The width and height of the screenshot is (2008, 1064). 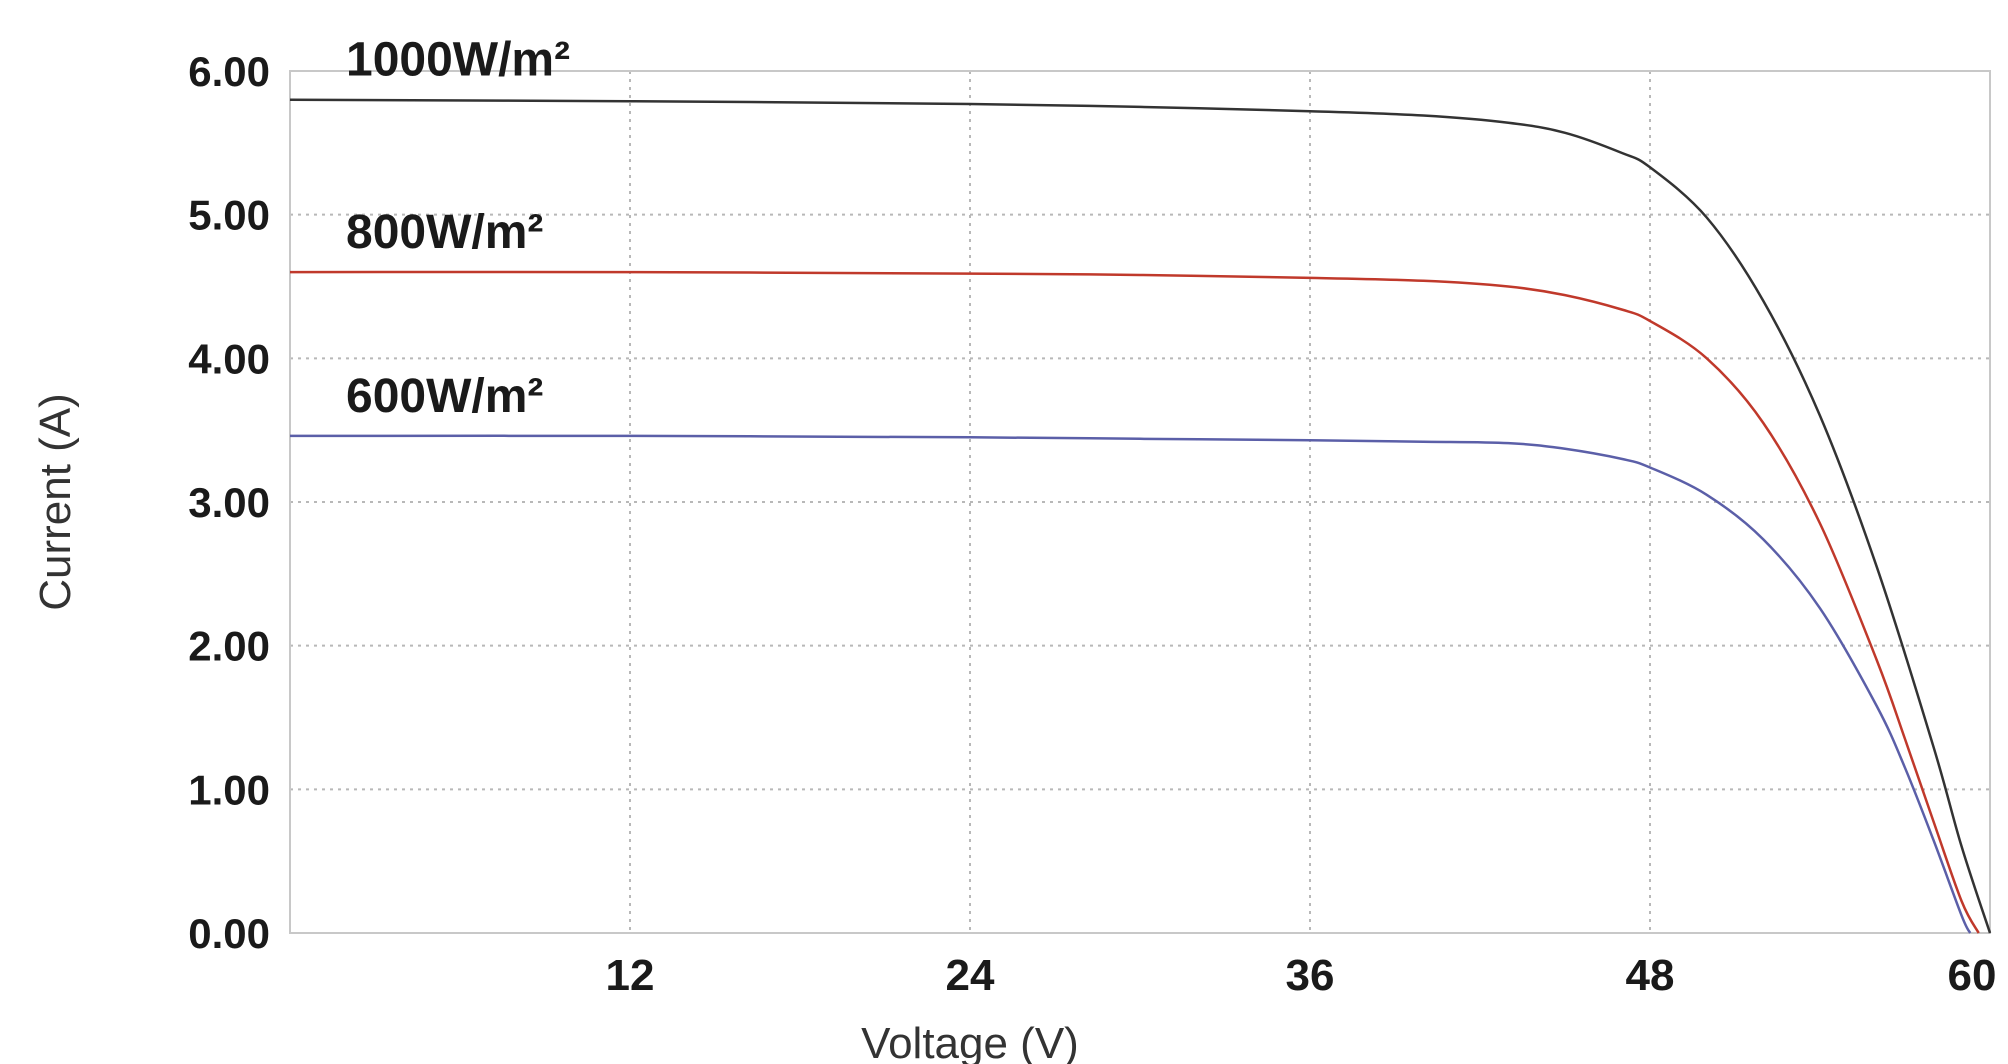 I want to click on x-tick-label: 36, so click(x=1310, y=975).